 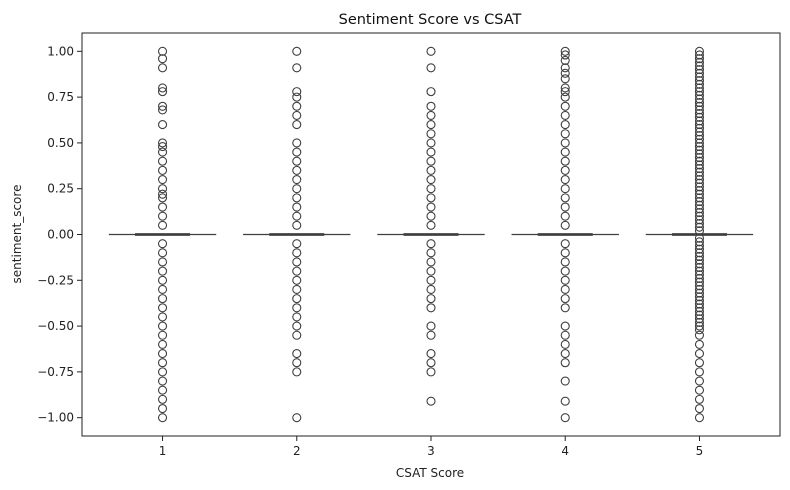 What do you see at coordinates (55, 418) in the screenshot?
I see `y-tick-label: −1.00` at bounding box center [55, 418].